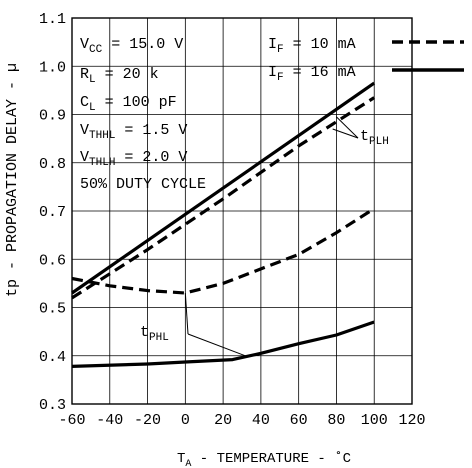 The width and height of the screenshot is (472, 468). What do you see at coordinates (312, 74) in the screenshot?
I see `legend-label-2: IF = 16 mA` at bounding box center [312, 74].